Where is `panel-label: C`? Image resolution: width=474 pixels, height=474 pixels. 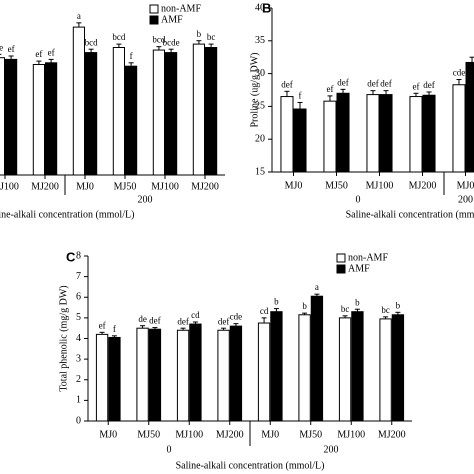 panel-label: C is located at coordinates (71, 256).